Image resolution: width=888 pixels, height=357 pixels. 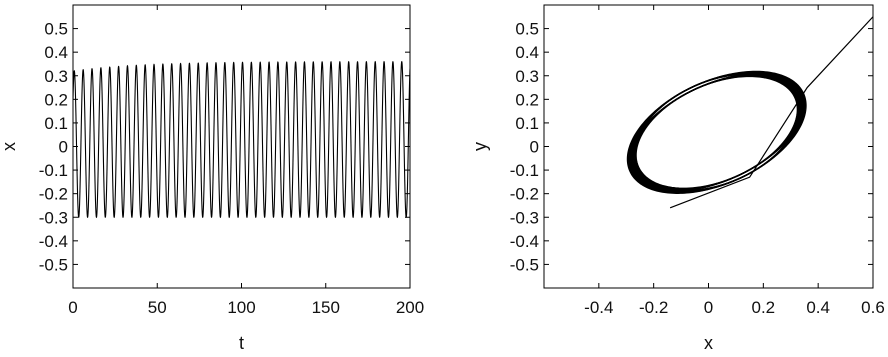 I want to click on chart-2-y-tick-label: -0.3, so click(x=524, y=217).